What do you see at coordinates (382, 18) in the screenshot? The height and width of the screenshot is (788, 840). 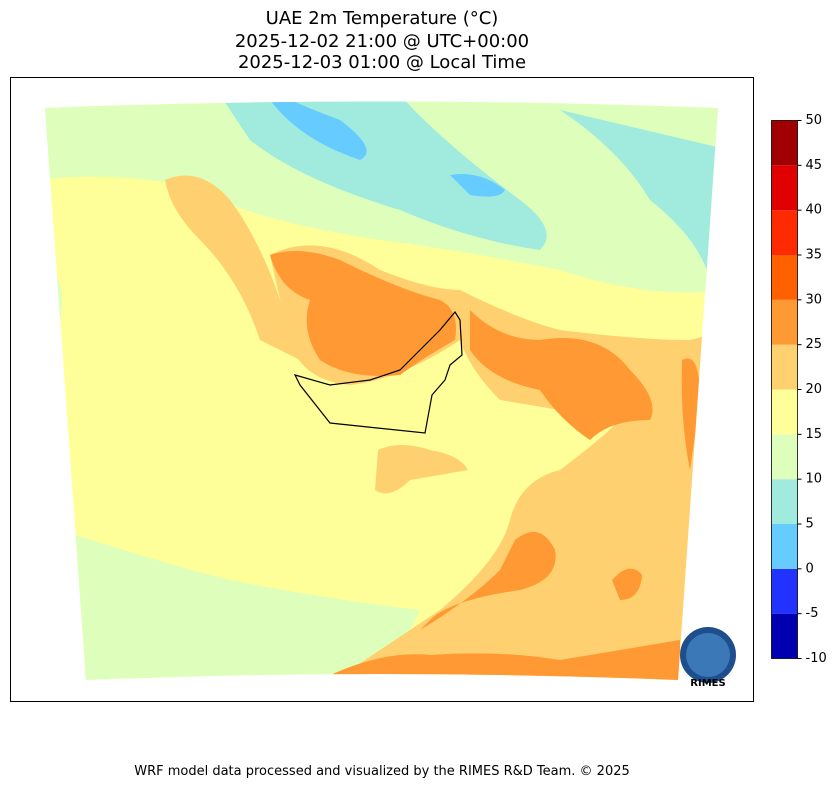 I see `title-line: UAE 2m Temperature (°C)` at bounding box center [382, 18].